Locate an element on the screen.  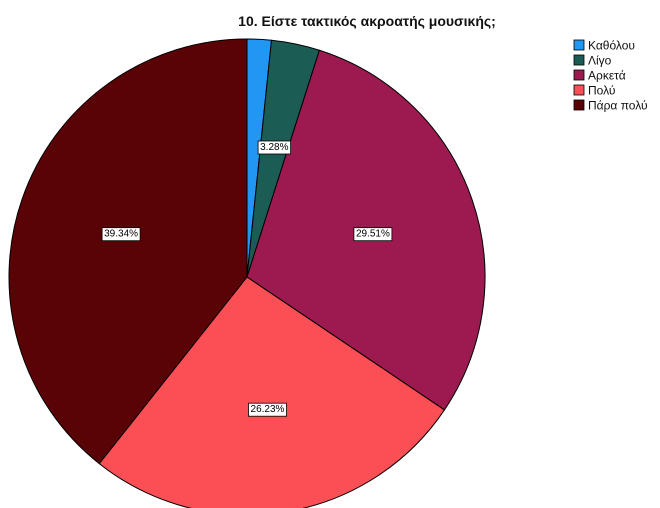
legend-item-3: Αρκετά is located at coordinates (599, 76).